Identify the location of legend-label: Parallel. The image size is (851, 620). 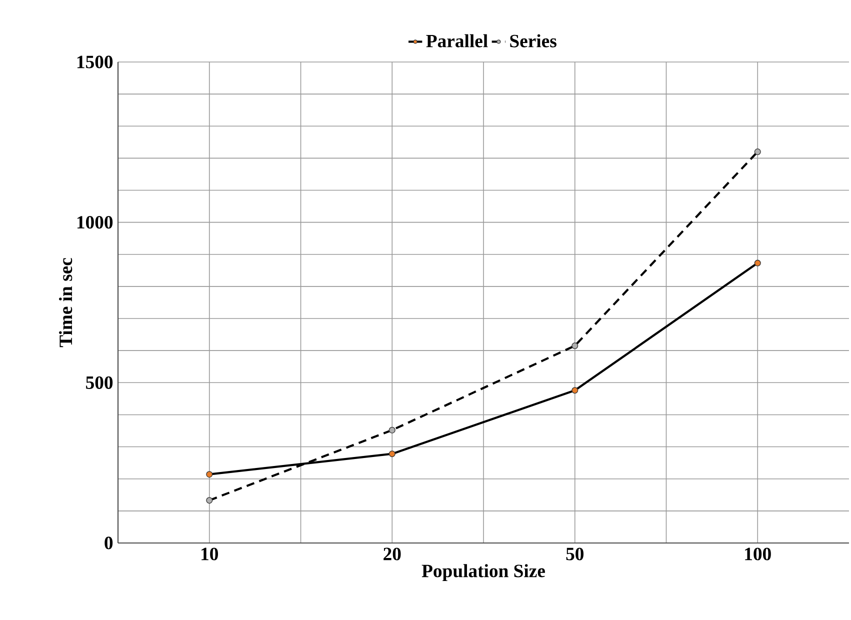
(457, 41).